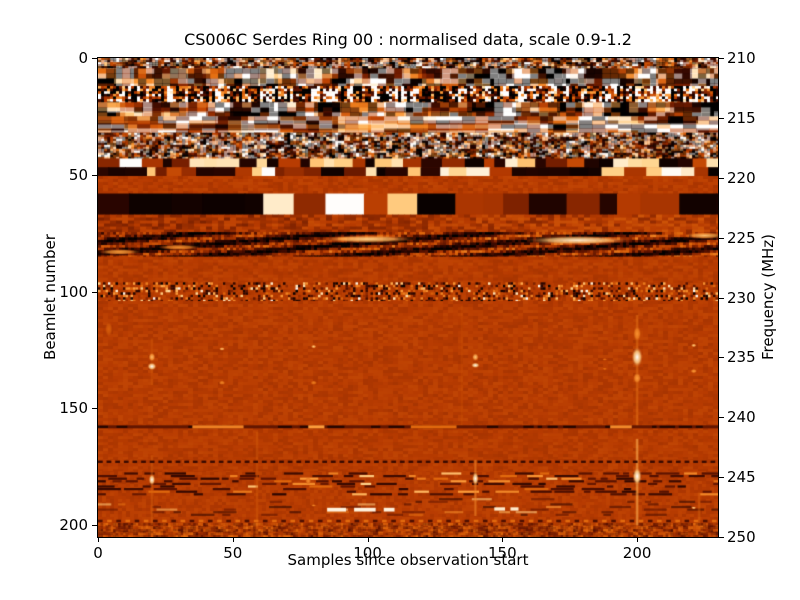 This screenshot has width=800, height=600. I want to click on y-right-tick-label: 250, so click(741, 537).